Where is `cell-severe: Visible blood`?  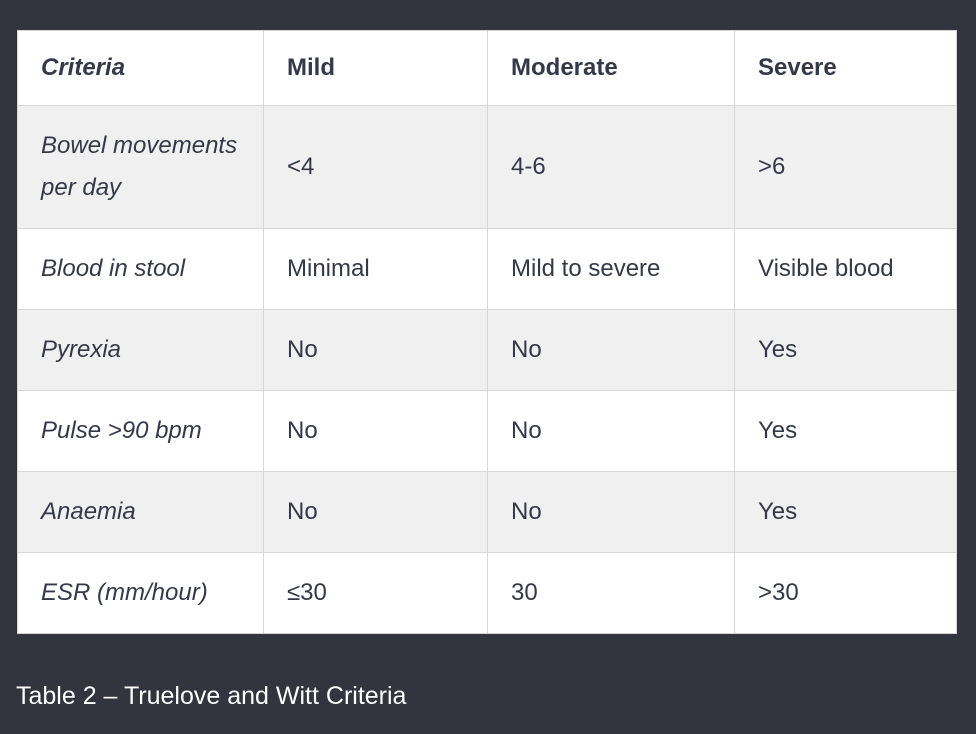
cell-severe: Visible blood is located at coordinates (845, 269).